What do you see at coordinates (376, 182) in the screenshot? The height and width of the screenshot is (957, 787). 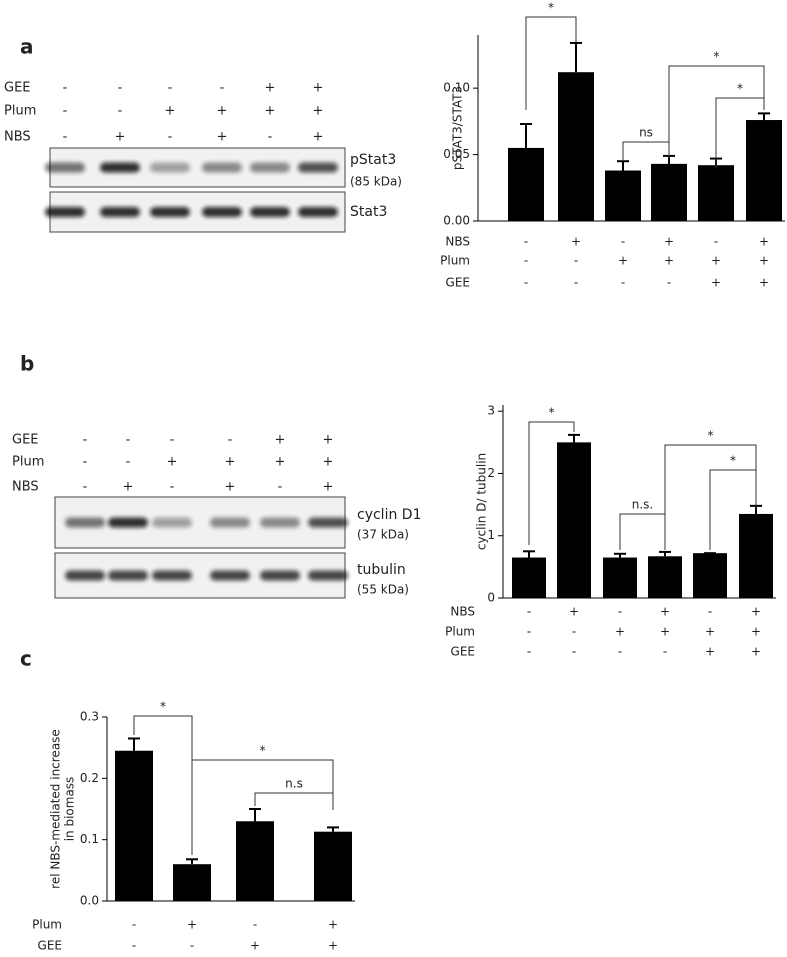 I see `band-sublabel: (85 kDa)` at bounding box center [376, 182].